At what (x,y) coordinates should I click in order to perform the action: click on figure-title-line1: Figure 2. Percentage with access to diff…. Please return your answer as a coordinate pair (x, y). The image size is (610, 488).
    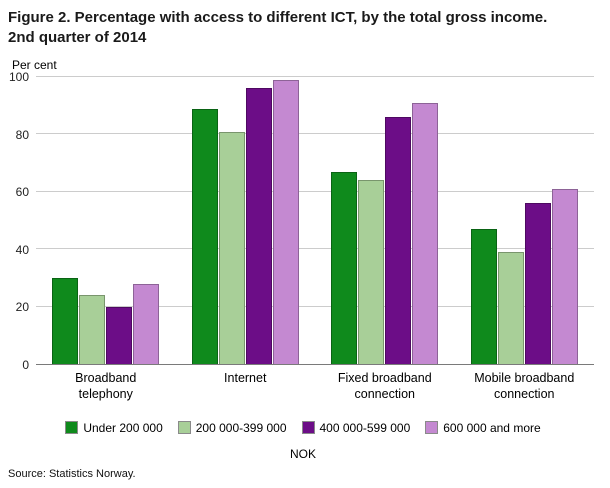
    Looking at the image, I should click on (278, 17).